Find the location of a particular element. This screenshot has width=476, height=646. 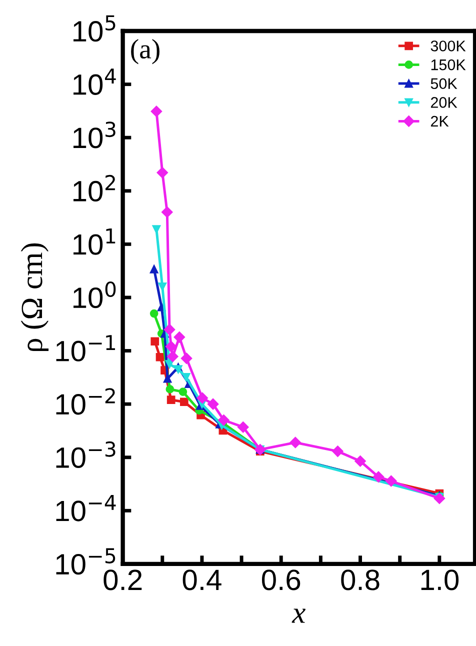

x-tick-label: 1.0 is located at coordinates (440, 580).